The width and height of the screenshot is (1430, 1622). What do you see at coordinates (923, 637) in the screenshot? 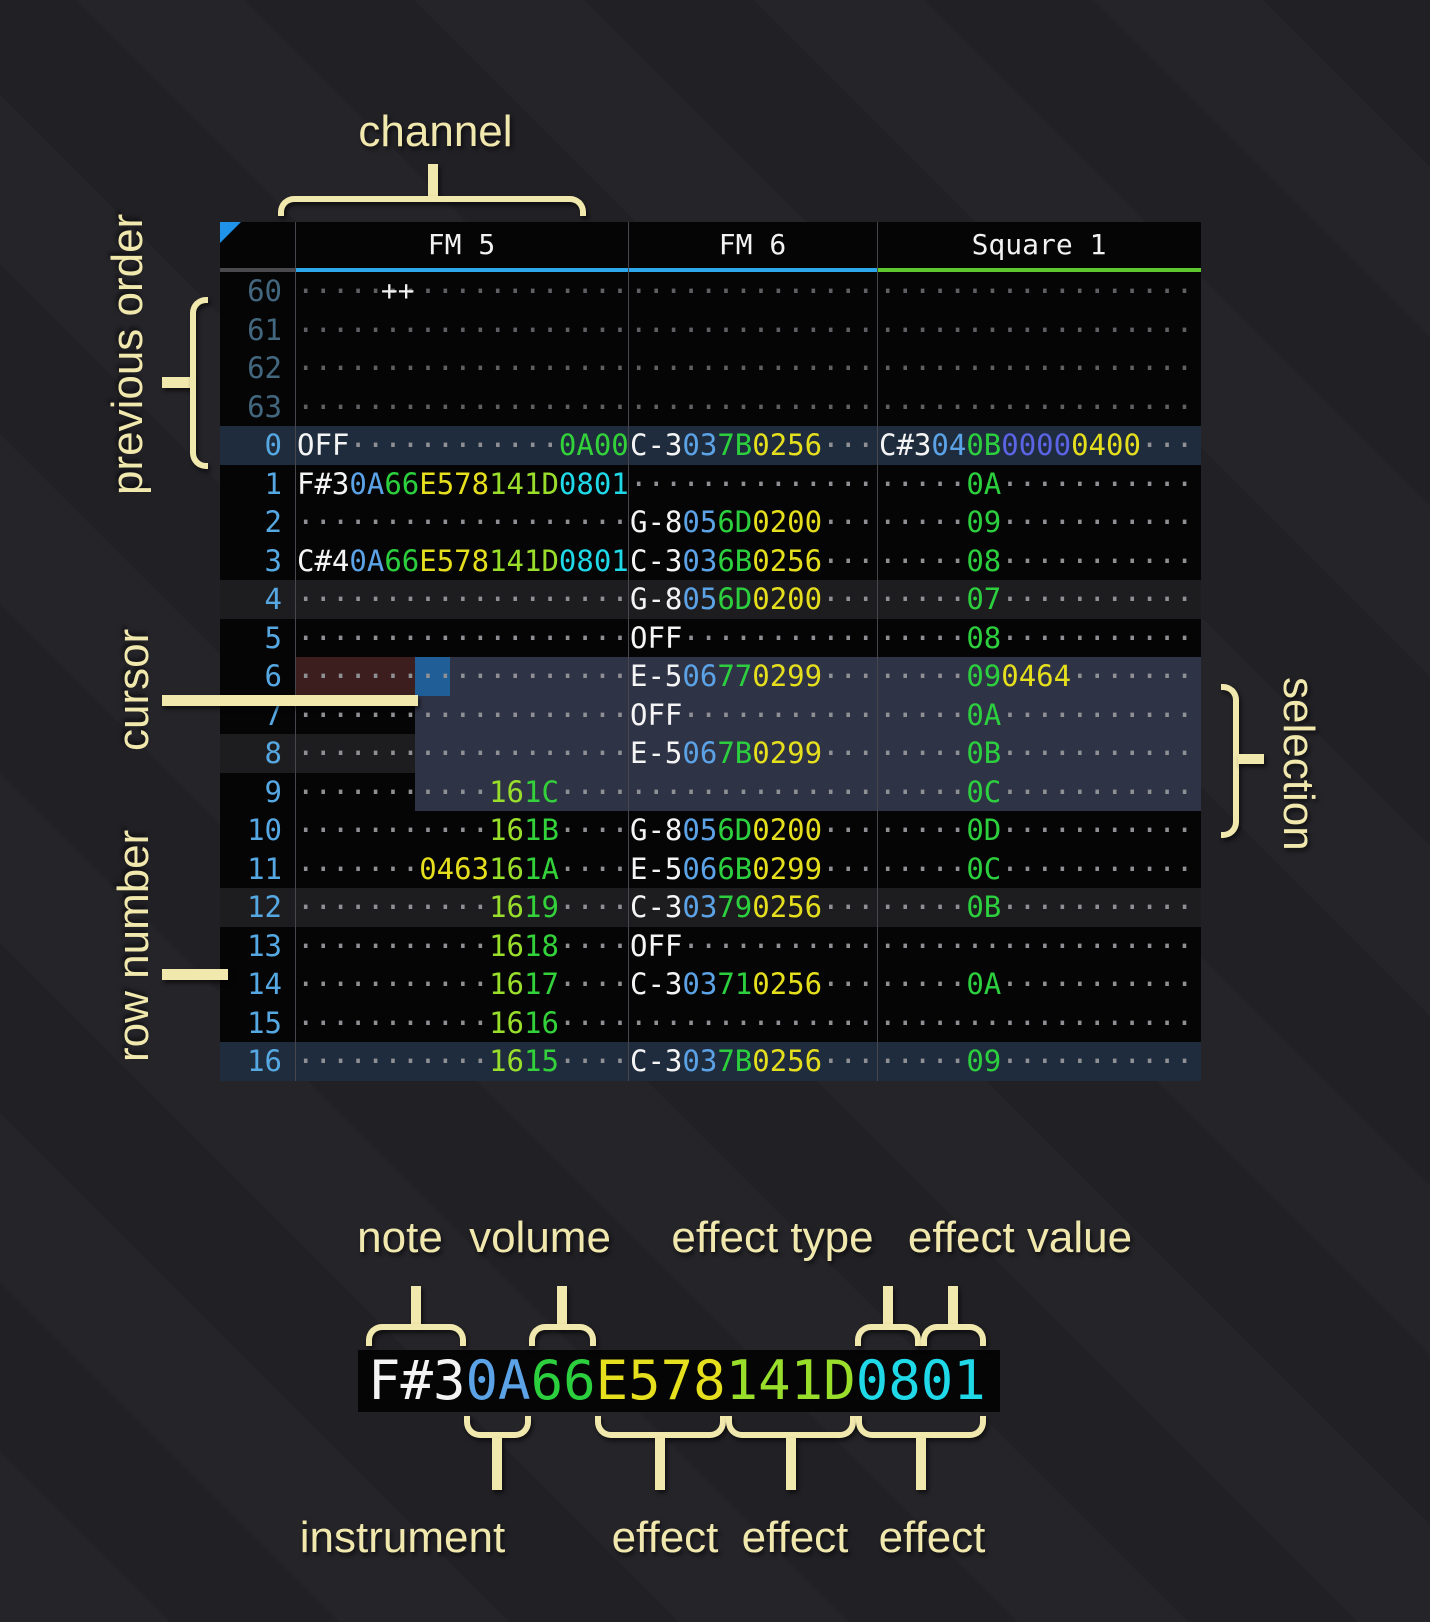
I see `empty-dots: ·····` at bounding box center [923, 637].